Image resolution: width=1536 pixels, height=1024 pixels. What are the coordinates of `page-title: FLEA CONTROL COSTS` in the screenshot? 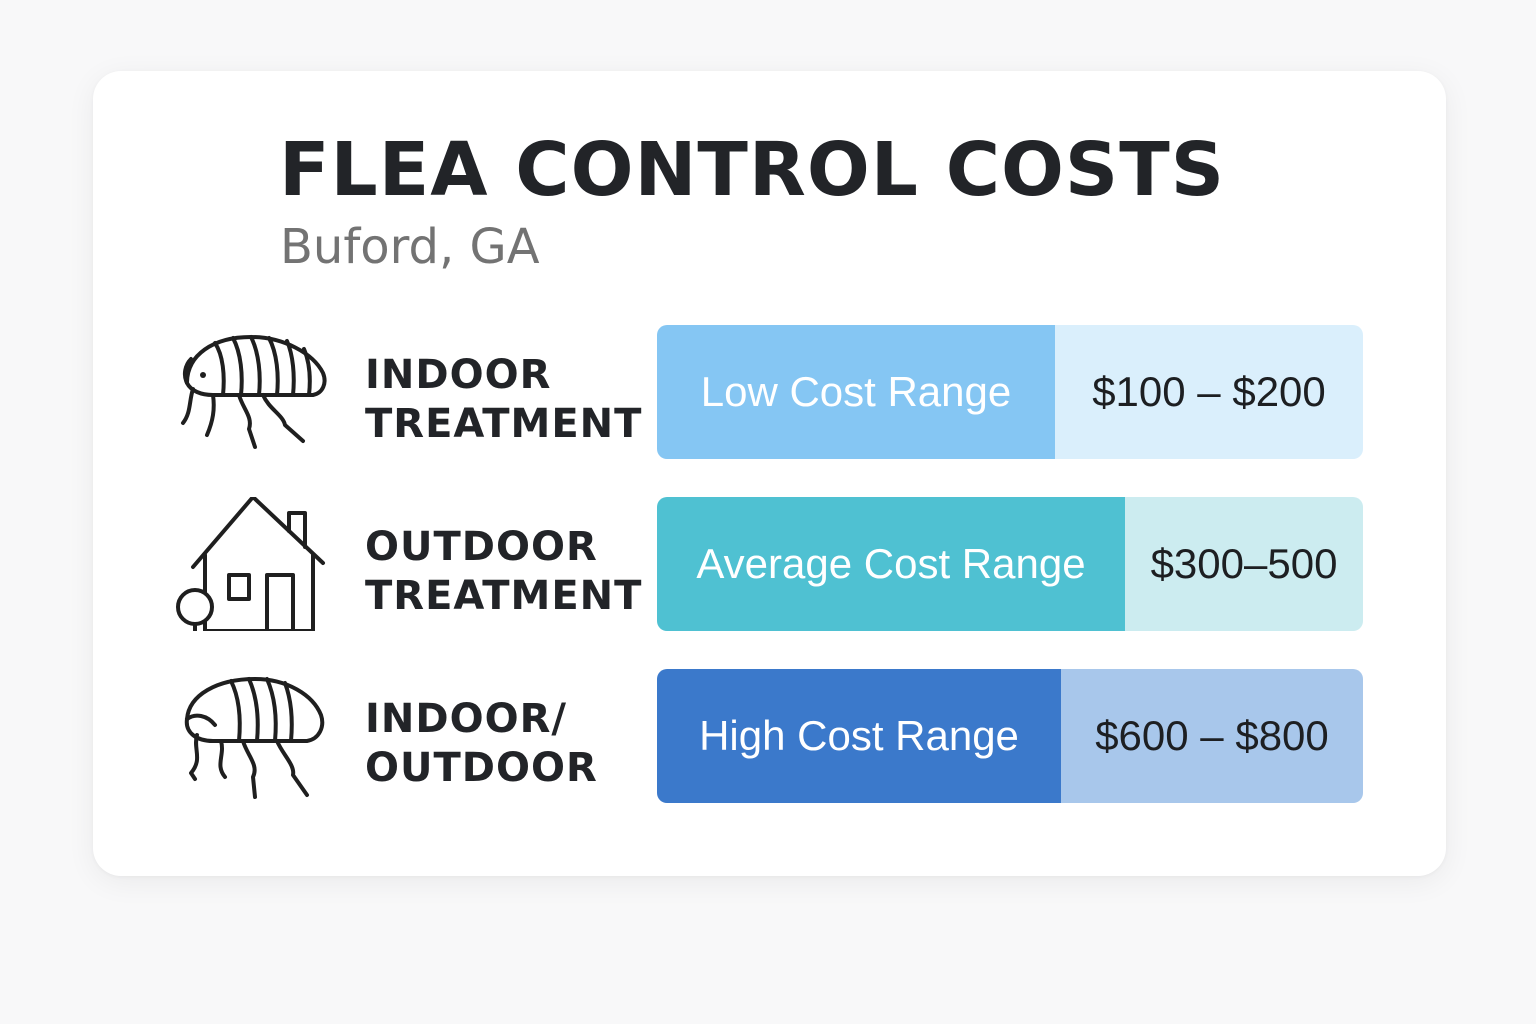 It's located at (752, 170).